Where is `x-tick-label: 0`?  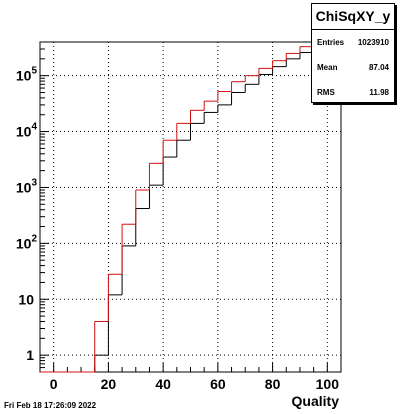
x-tick-label: 0 is located at coordinates (54, 384).